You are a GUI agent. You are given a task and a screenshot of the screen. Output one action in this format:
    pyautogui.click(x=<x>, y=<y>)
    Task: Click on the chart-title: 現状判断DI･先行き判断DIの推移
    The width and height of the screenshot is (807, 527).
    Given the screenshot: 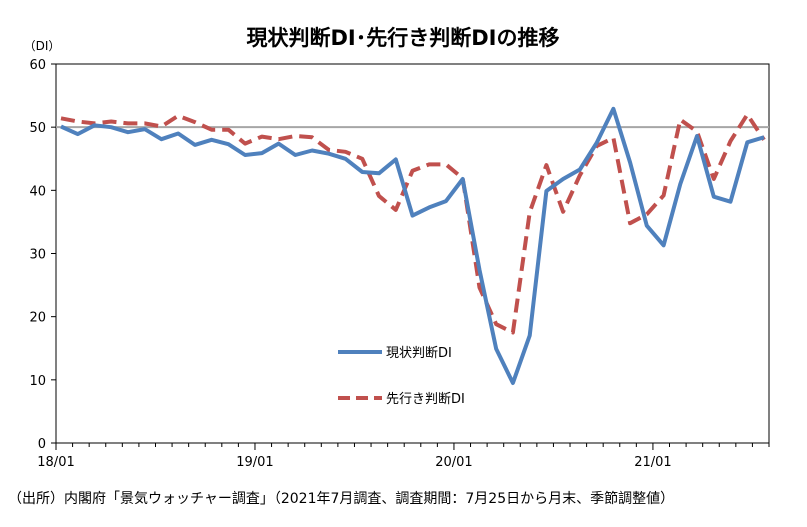 What is the action you would take?
    pyautogui.click(x=403, y=38)
    